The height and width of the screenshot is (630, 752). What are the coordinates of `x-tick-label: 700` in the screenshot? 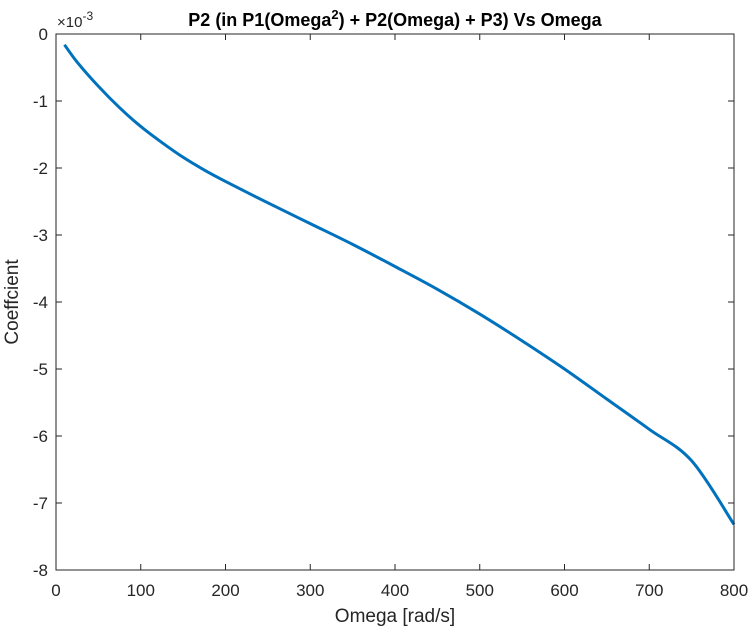 It's located at (649, 590).